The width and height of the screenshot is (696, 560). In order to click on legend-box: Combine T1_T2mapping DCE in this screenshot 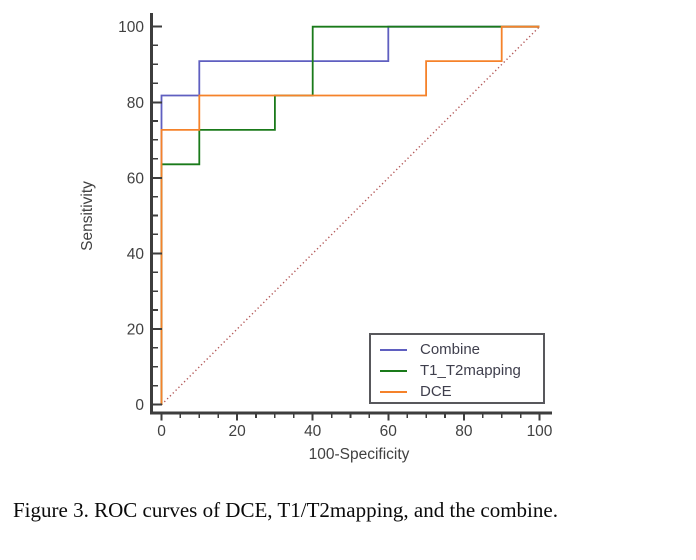, I will do `click(457, 368)`.